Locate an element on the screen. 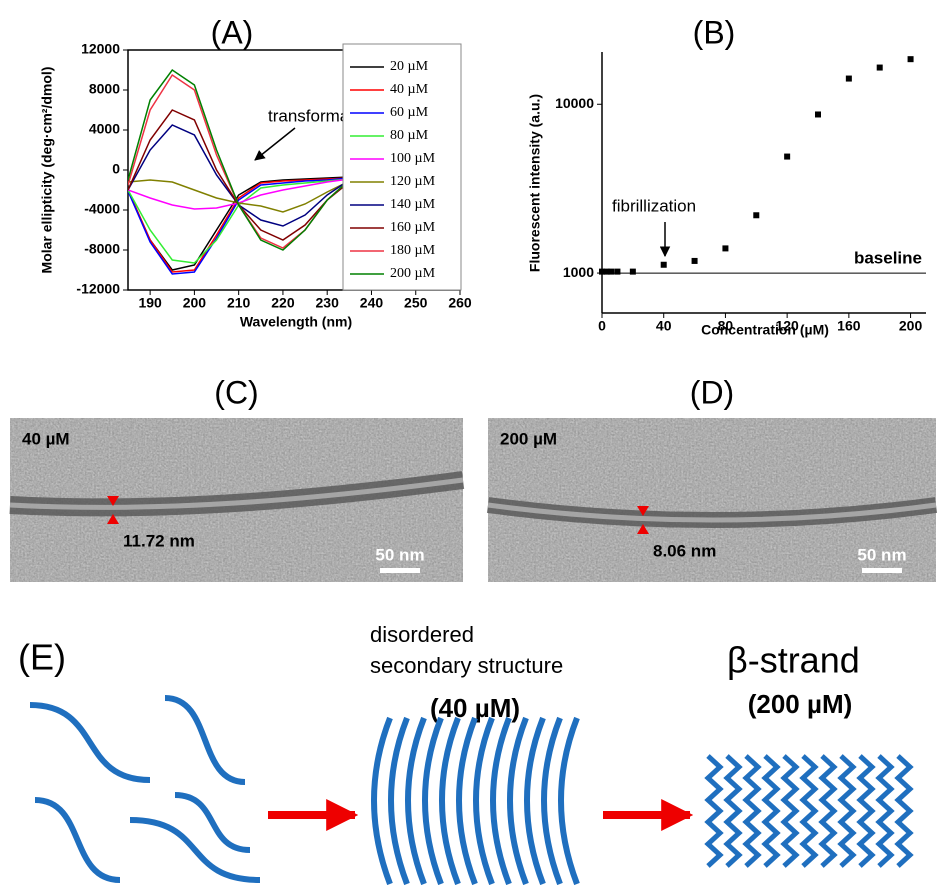  y-tick-label: -4000 is located at coordinates (102, 209).